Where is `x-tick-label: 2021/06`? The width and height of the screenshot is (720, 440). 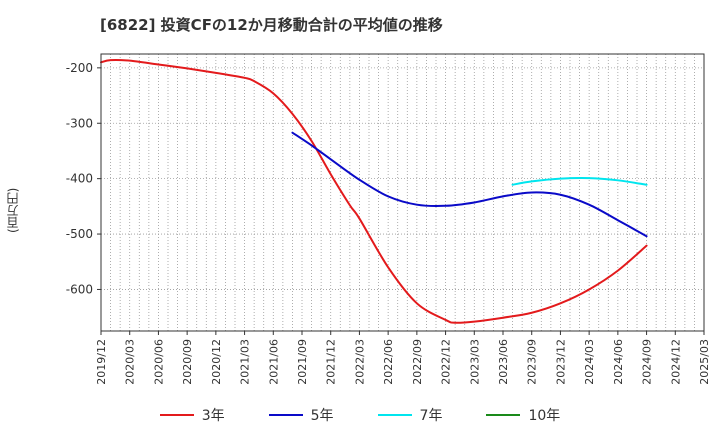
x-tick-label: 2021/06 is located at coordinates (273, 362).